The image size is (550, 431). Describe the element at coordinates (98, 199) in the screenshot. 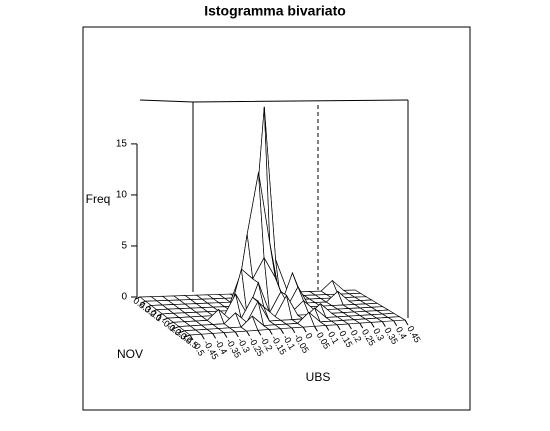

I see `z-axis-label: Freq` at that location.